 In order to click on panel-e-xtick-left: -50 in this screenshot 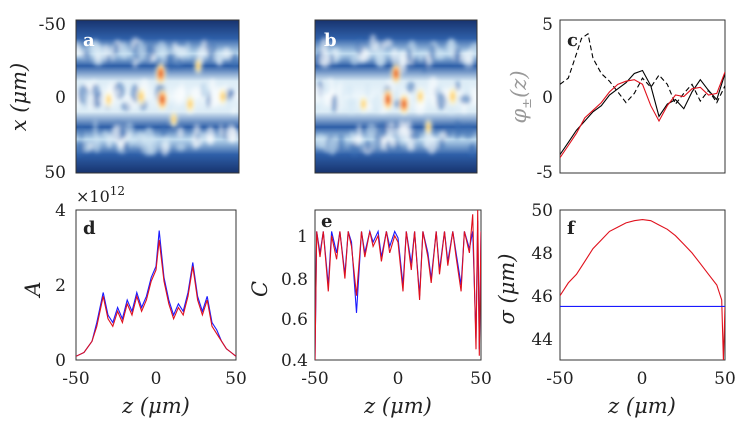, I will do `click(314, 379)`.